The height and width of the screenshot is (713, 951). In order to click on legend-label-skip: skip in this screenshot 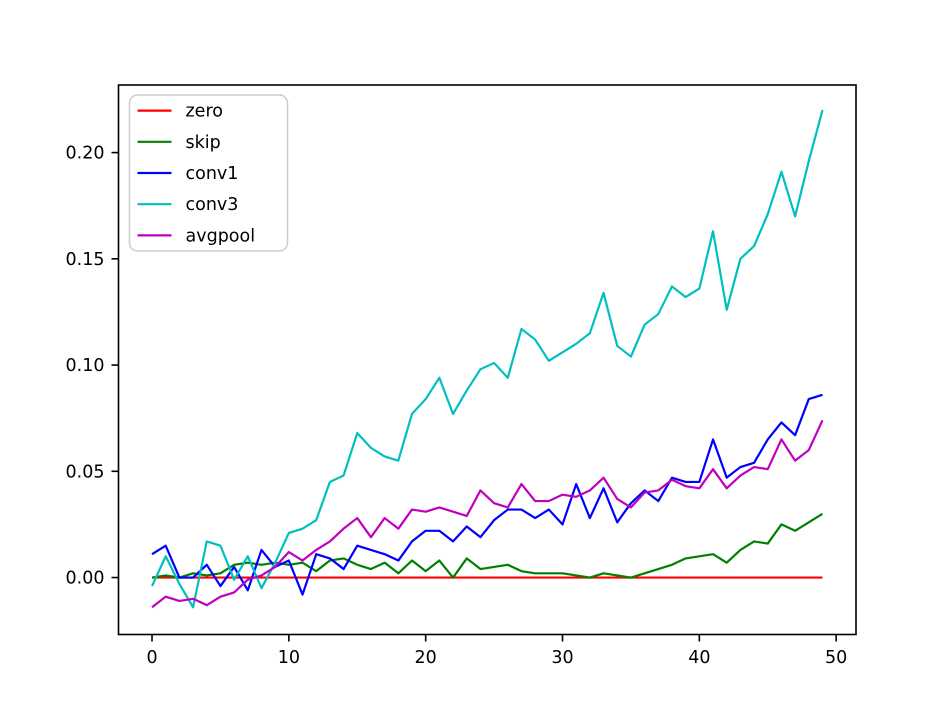, I will do `click(203, 143)`.